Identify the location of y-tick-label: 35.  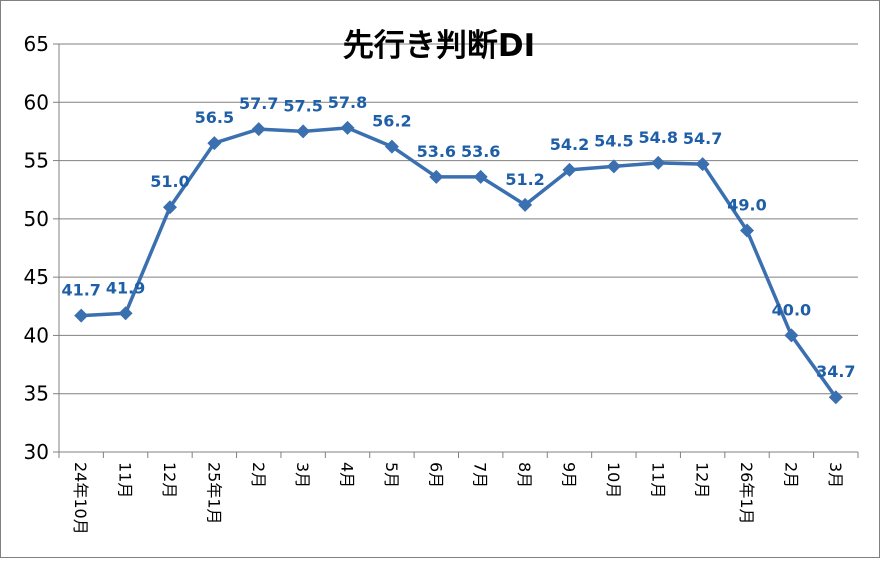
(36, 394).